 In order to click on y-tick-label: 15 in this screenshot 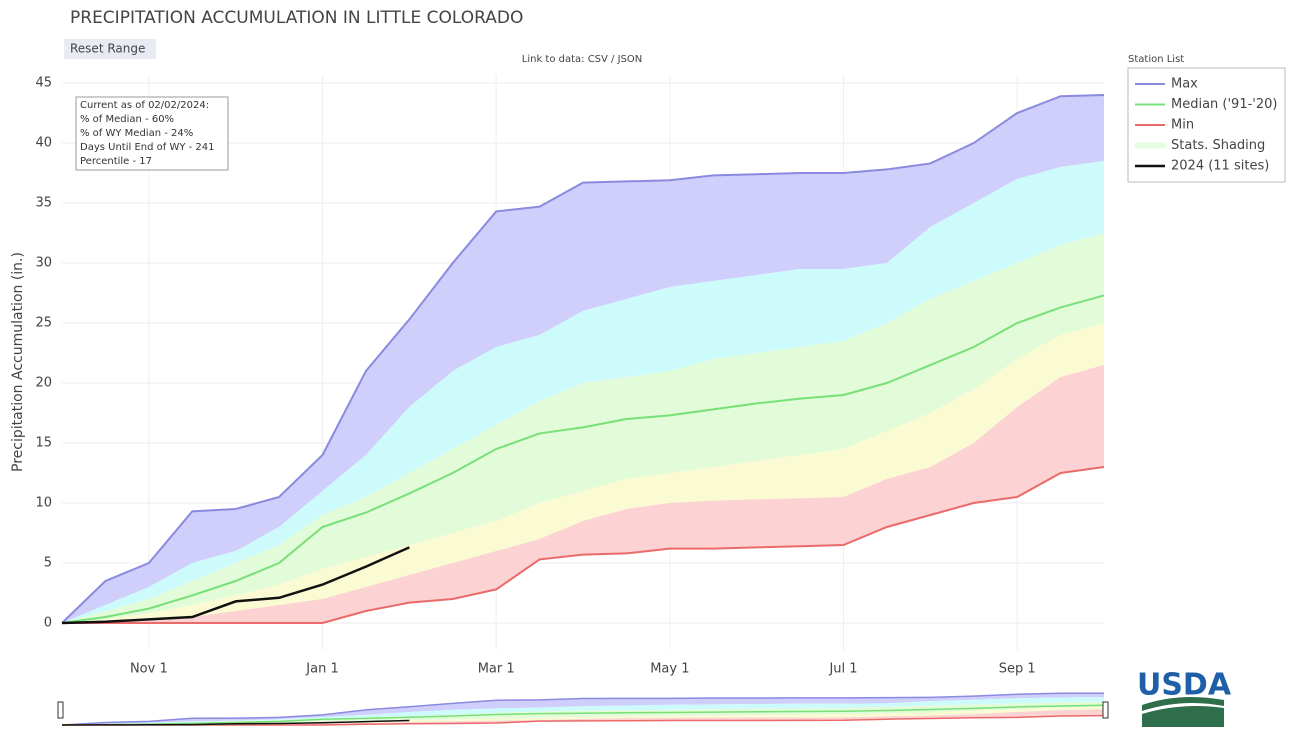, I will do `click(43, 443)`.